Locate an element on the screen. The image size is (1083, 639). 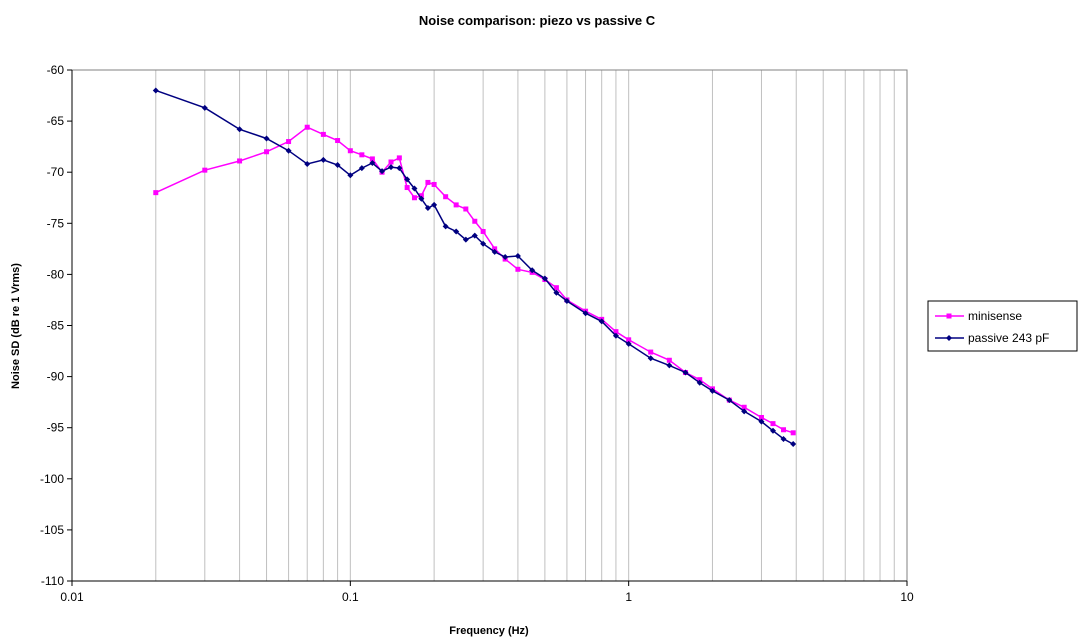
y-tick-label: -65 is located at coordinates (56, 121).